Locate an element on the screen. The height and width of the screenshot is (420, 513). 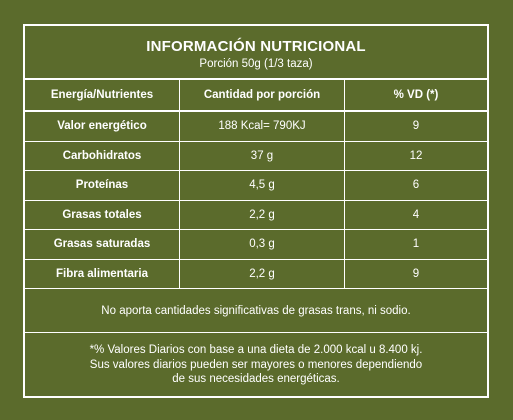
nutrient-dv: 4 is located at coordinates (416, 214).